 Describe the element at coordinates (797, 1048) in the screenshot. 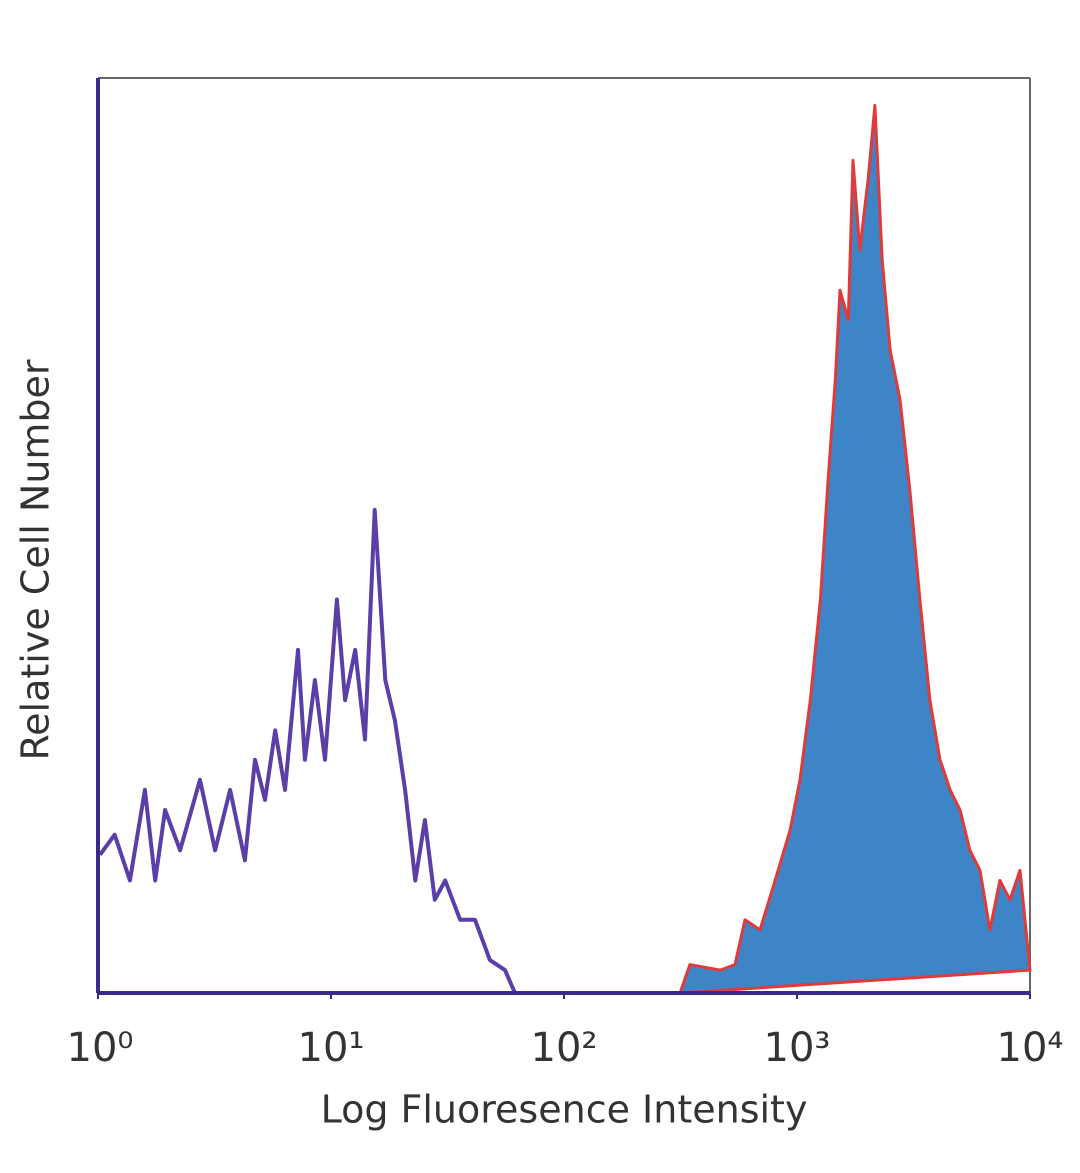

I see `x-tick-label: 10³` at that location.